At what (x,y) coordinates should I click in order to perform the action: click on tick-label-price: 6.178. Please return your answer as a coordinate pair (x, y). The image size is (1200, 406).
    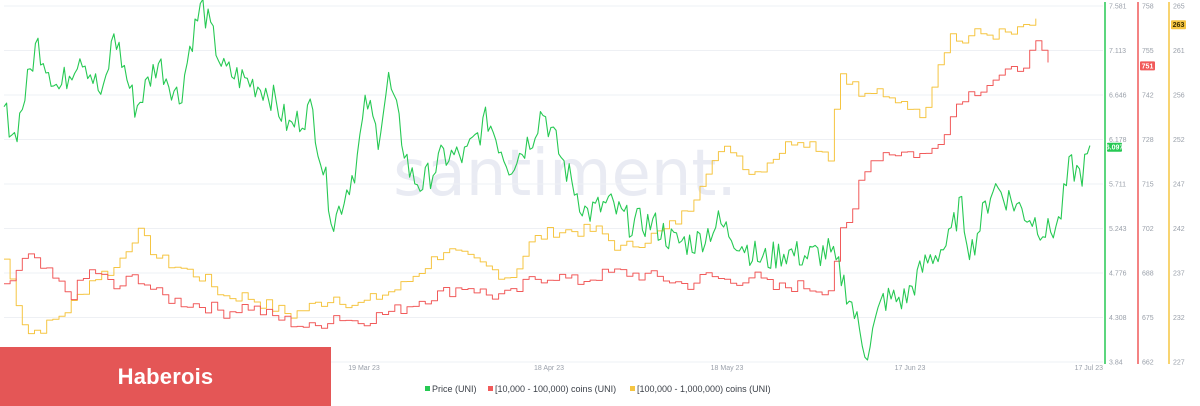
    Looking at the image, I should click on (1118, 140).